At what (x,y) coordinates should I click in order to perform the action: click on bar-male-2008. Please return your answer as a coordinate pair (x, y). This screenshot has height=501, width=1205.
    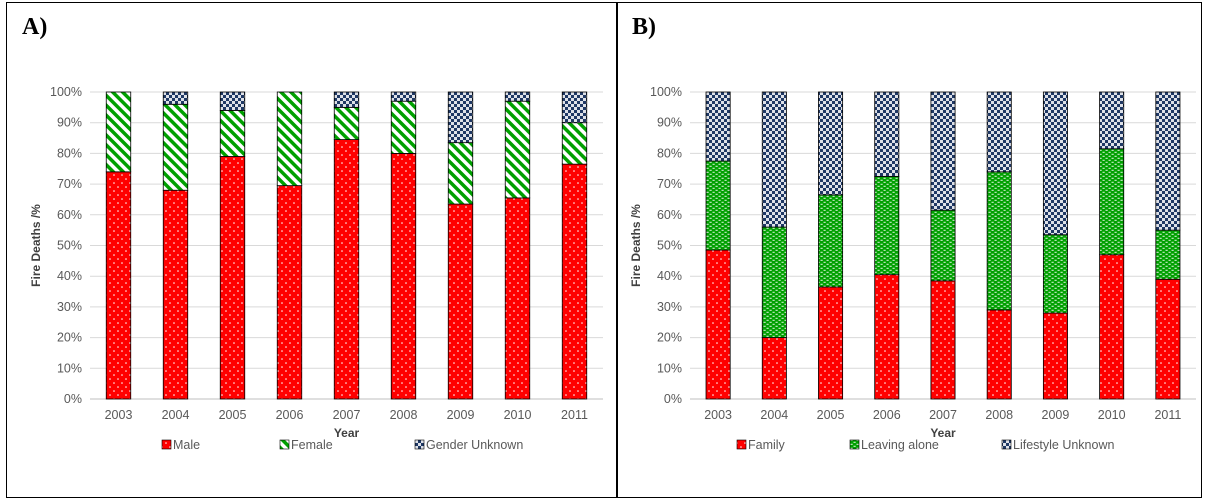
    Looking at the image, I should click on (403, 276).